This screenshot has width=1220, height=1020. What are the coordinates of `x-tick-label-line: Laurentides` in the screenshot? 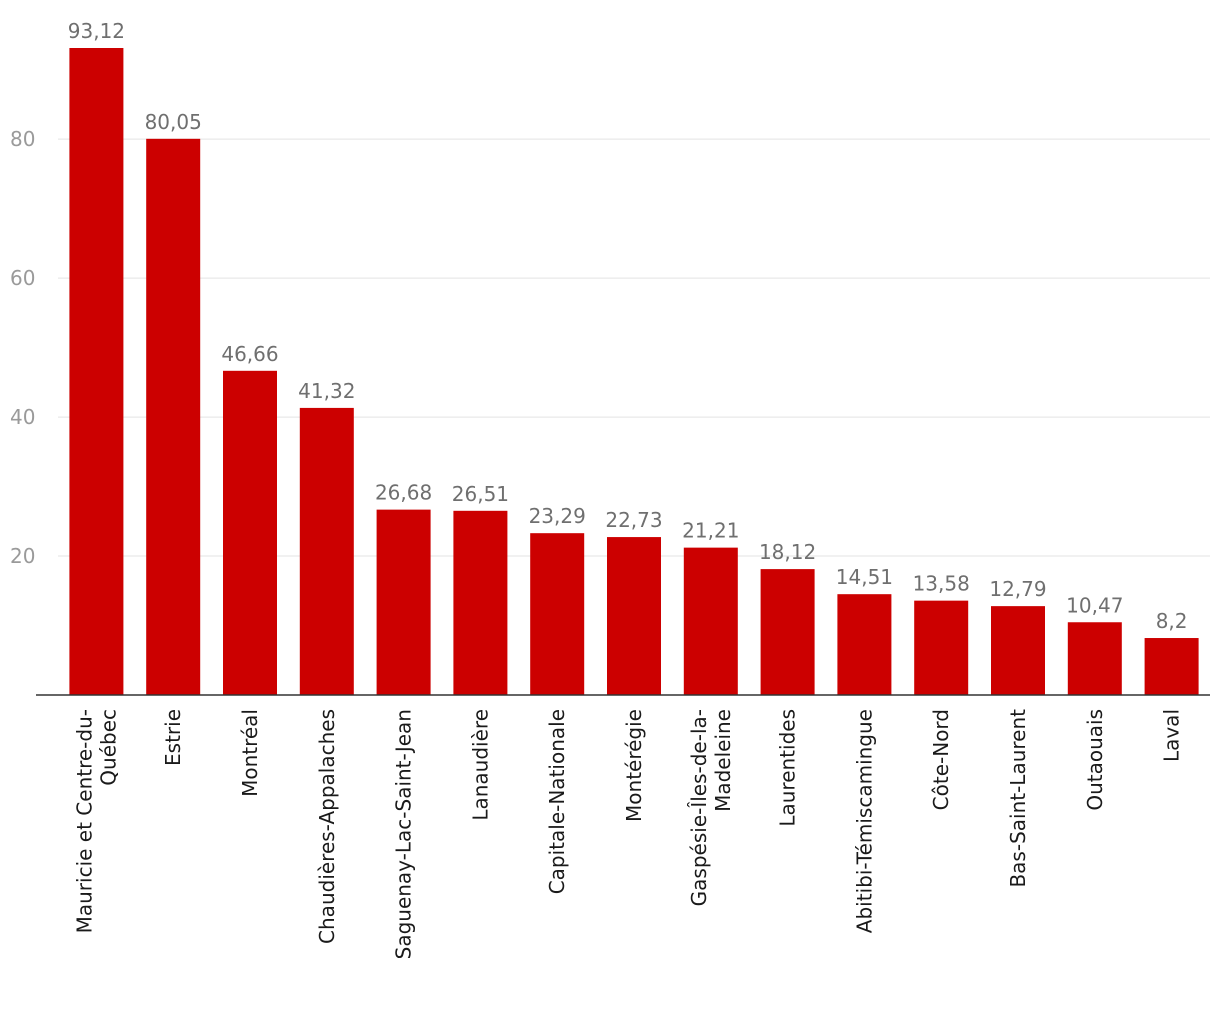 It's located at (788, 768).